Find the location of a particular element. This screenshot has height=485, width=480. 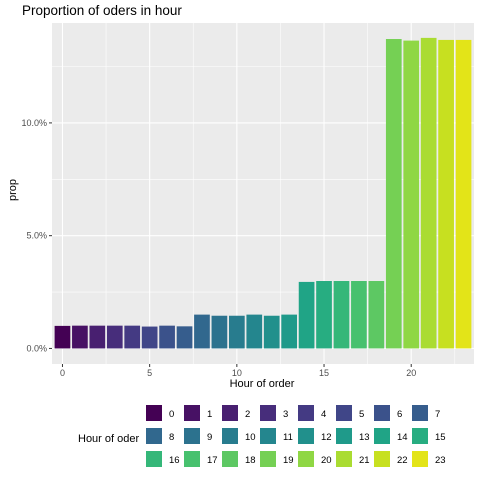

y-axis: 0.0% 5.0% 10.0% is located at coordinates (36, 235).